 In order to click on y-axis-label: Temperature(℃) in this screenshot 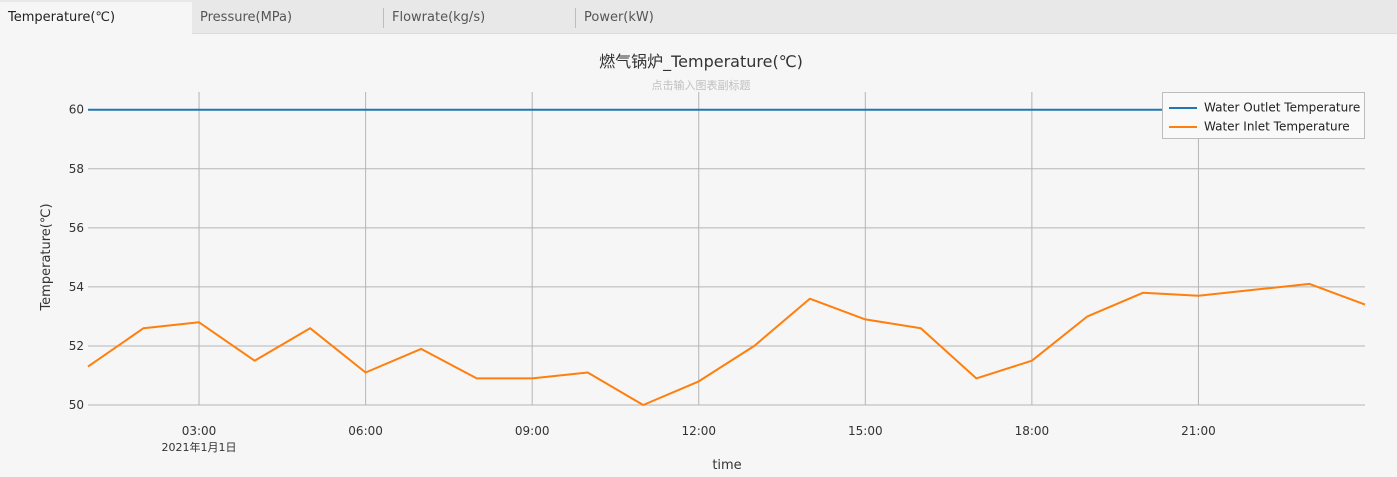, I will do `click(46, 257)`.